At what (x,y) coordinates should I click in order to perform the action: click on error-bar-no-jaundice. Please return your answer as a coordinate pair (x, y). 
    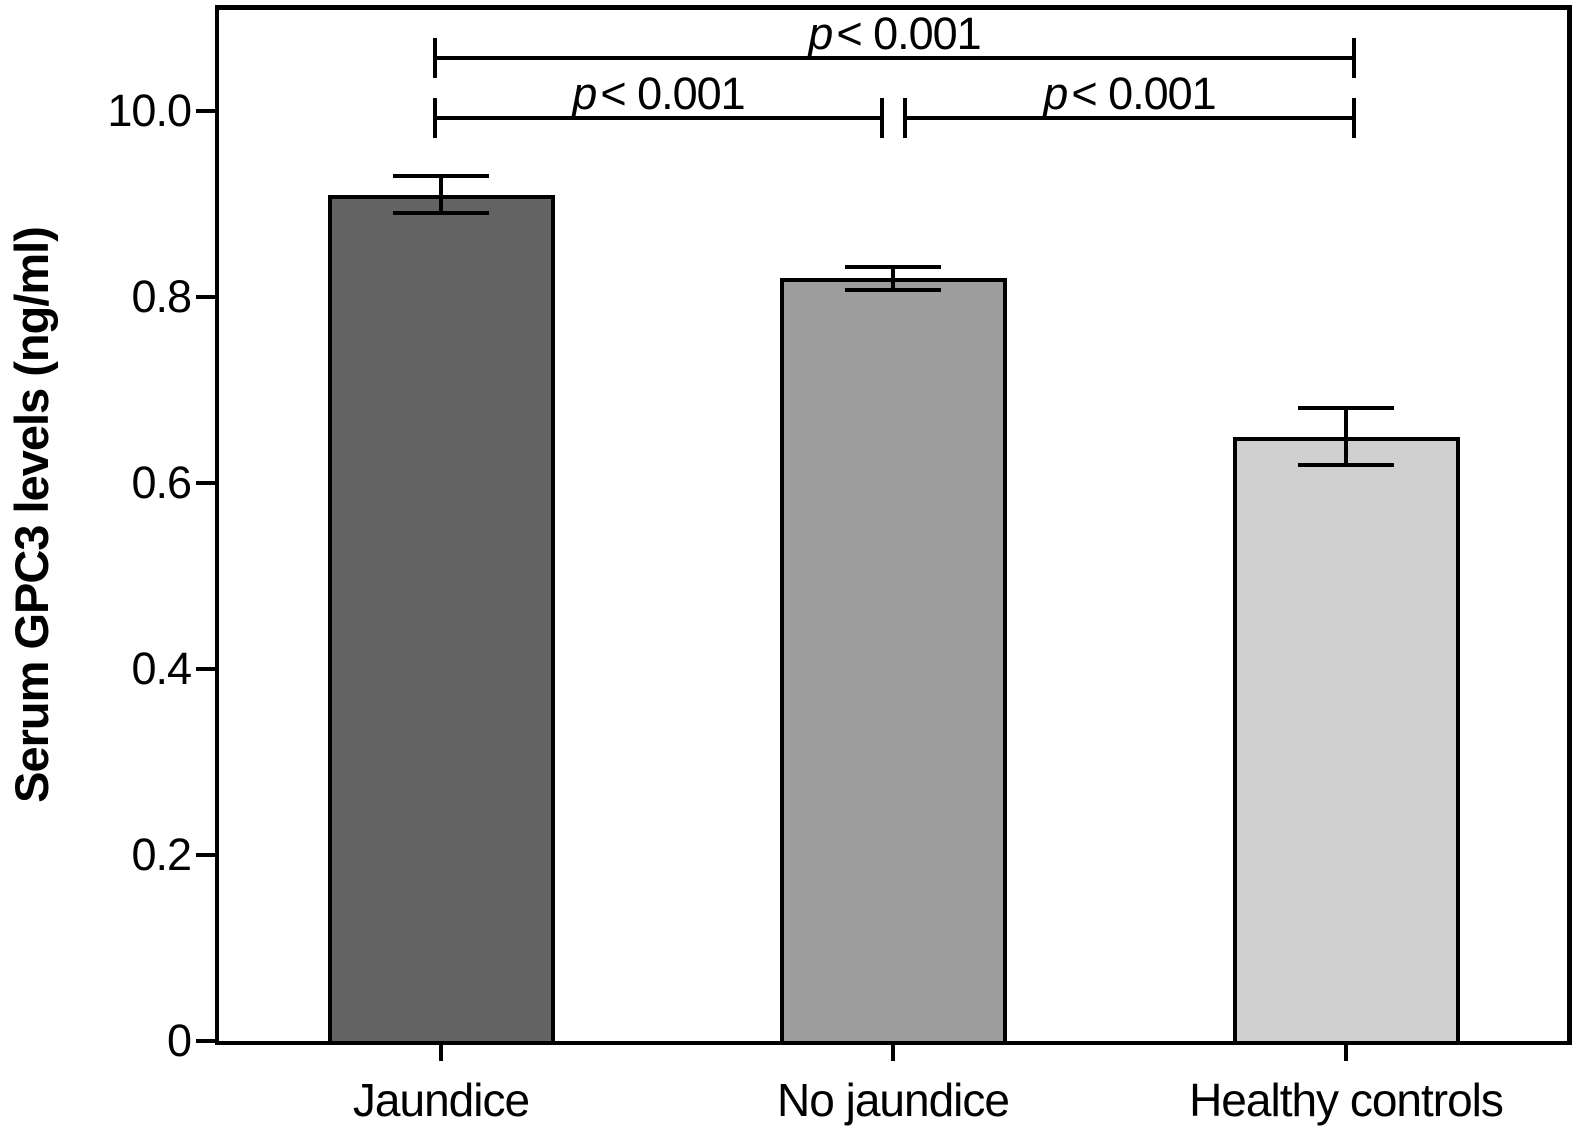
    Looking at the image, I should click on (893, 278).